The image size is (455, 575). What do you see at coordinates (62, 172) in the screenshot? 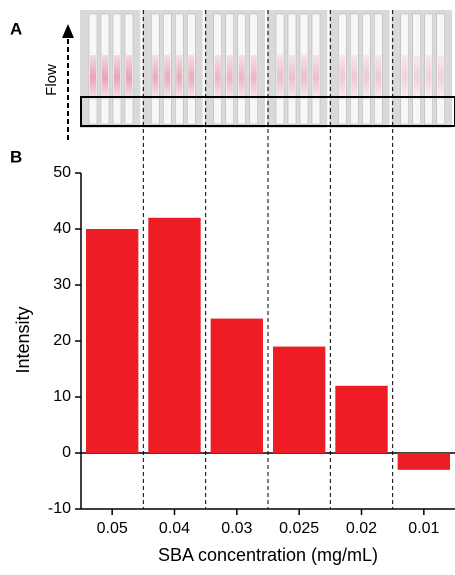
I see `y-tick-label: 50` at bounding box center [62, 172].